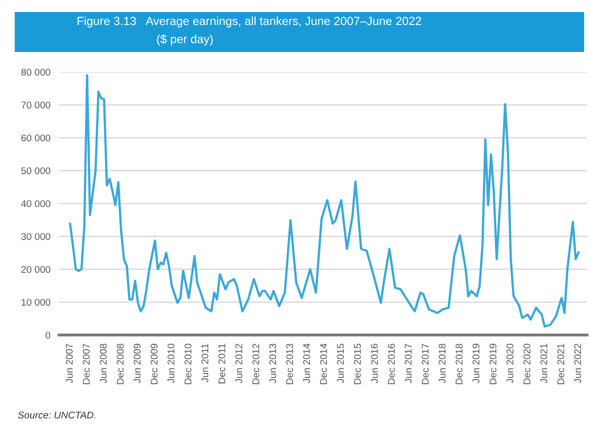  Describe the element at coordinates (154, 364) in the screenshot. I see `x-tick-label: Dec 2009` at that location.